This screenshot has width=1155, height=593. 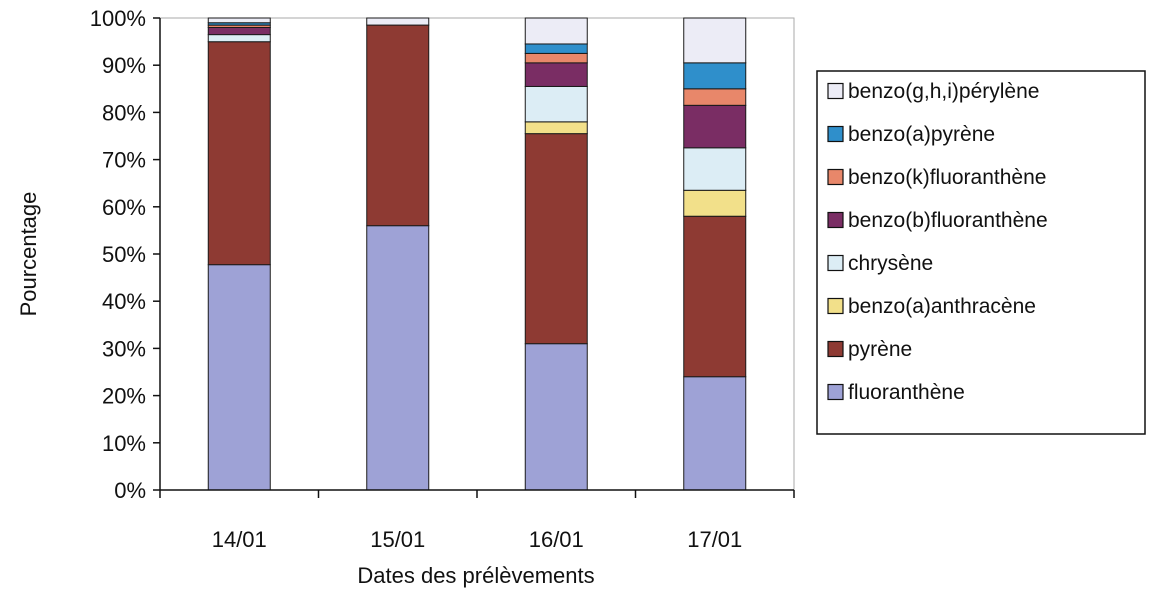 What do you see at coordinates (714, 539) in the screenshot?
I see `x-tick-label: 17/01` at bounding box center [714, 539].